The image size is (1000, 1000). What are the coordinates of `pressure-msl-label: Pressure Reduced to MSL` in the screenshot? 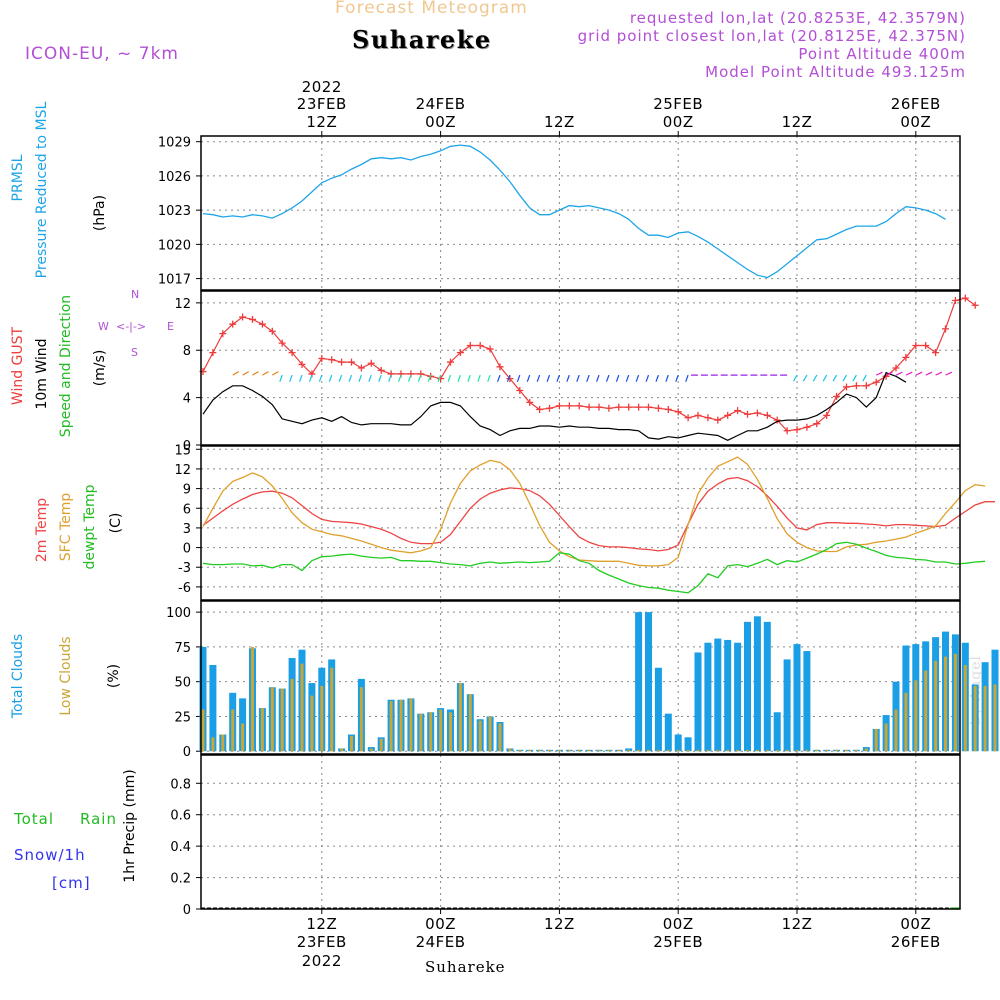 It's located at (42, 189).